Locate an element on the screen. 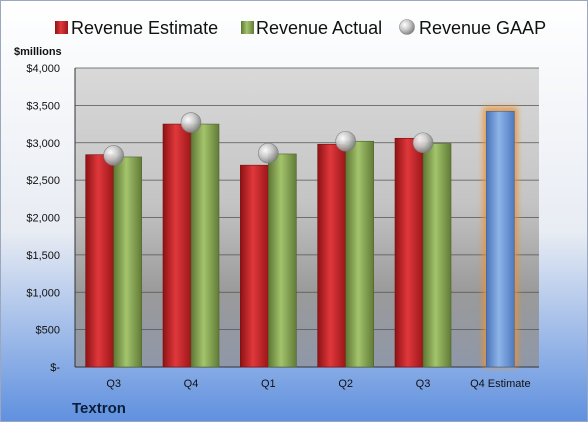 The image size is (588, 422). company-name: Textron is located at coordinates (99, 408).